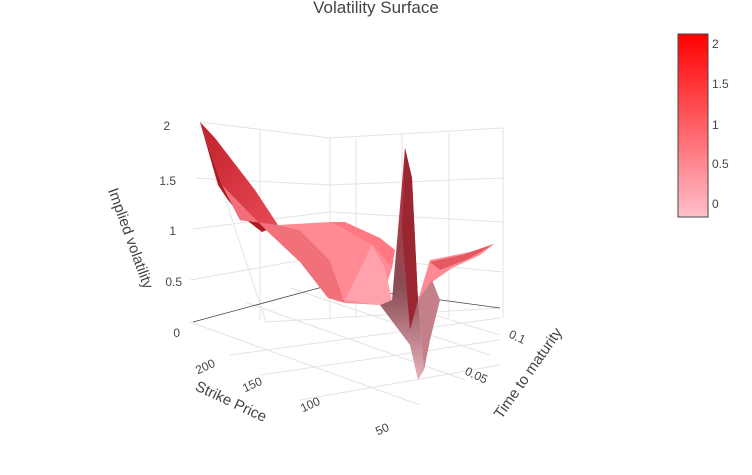 This screenshot has width=752, height=475. I want to click on colorbar-tick-label: 0, so click(715, 204).